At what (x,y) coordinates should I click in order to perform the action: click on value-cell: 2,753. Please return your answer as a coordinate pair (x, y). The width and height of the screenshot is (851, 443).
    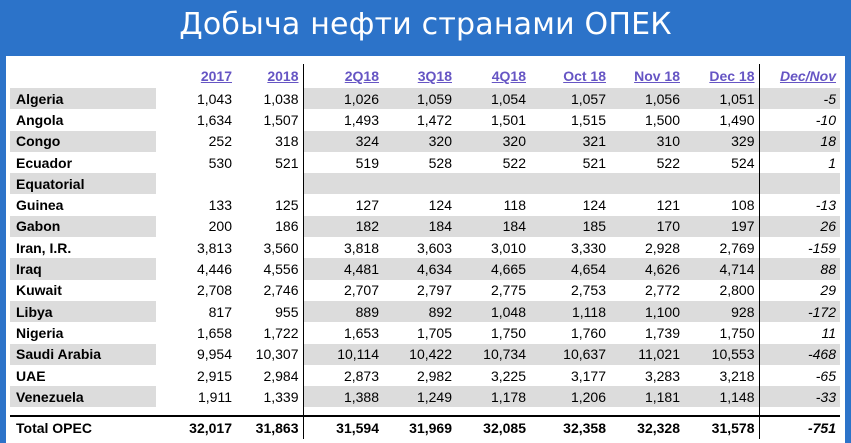
    Looking at the image, I should click on (588, 290).